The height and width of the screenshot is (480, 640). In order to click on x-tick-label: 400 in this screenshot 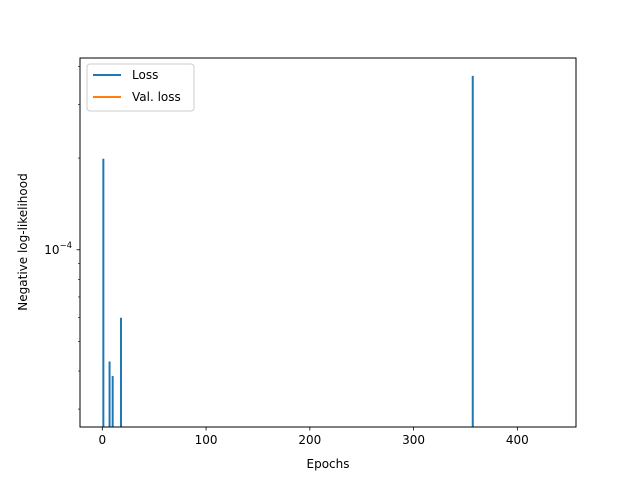, I will do `click(517, 440)`.